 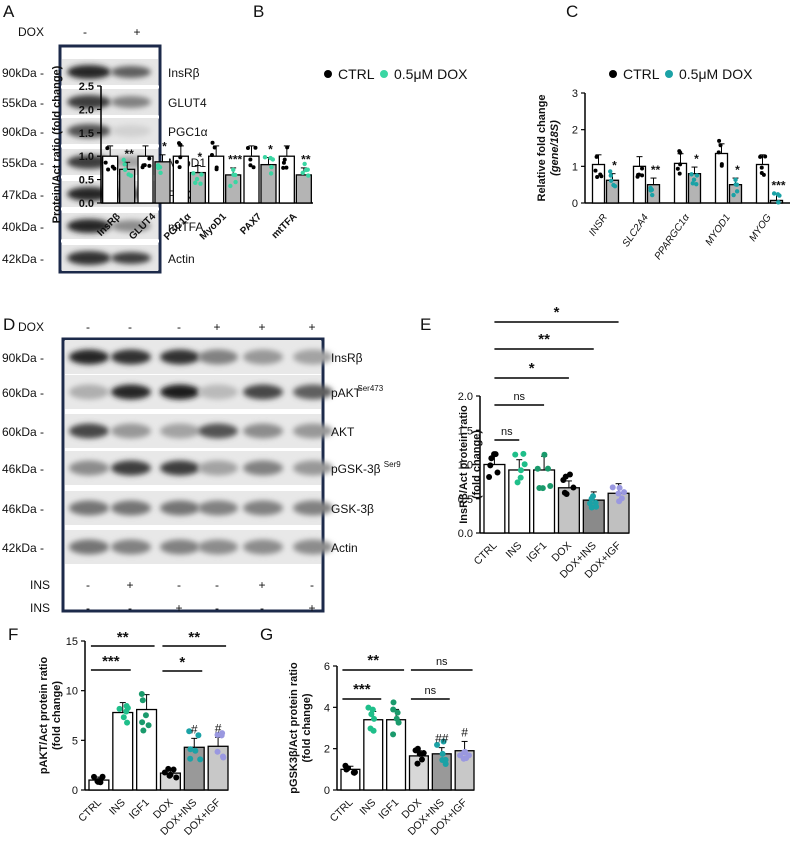 I want to click on protein-name: mtTFA, so click(x=185, y=227).